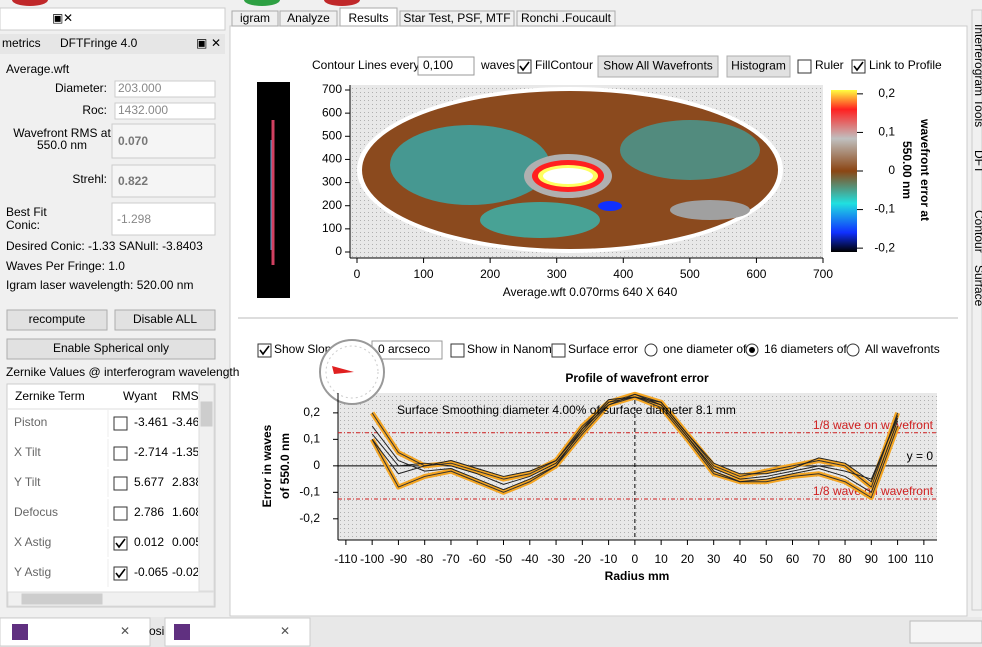 The image size is (982, 647). Describe the element at coordinates (187, 542) in the screenshot. I see `rms-value: 0.005` at that location.